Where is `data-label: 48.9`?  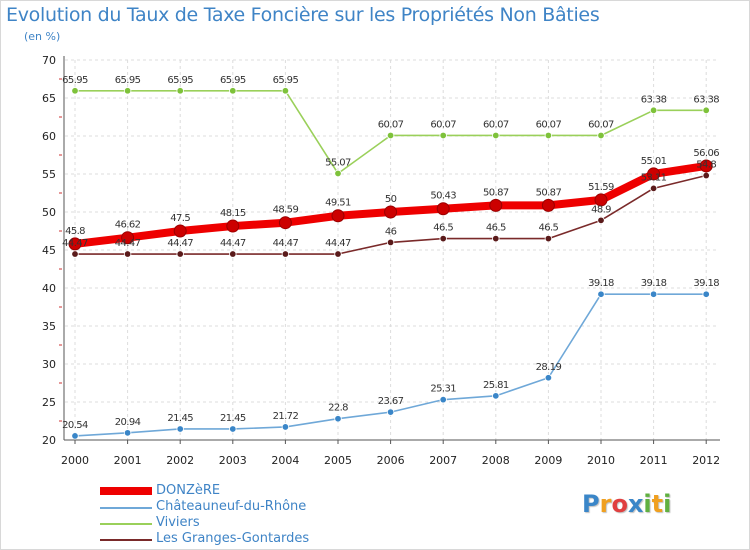 data-label: 48.9 is located at coordinates (601, 209).